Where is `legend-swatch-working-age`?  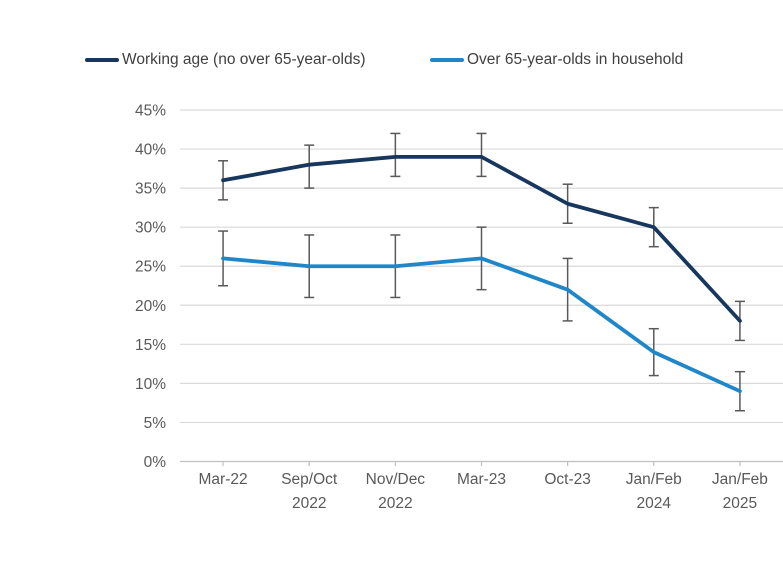 legend-swatch-working-age is located at coordinates (102, 60).